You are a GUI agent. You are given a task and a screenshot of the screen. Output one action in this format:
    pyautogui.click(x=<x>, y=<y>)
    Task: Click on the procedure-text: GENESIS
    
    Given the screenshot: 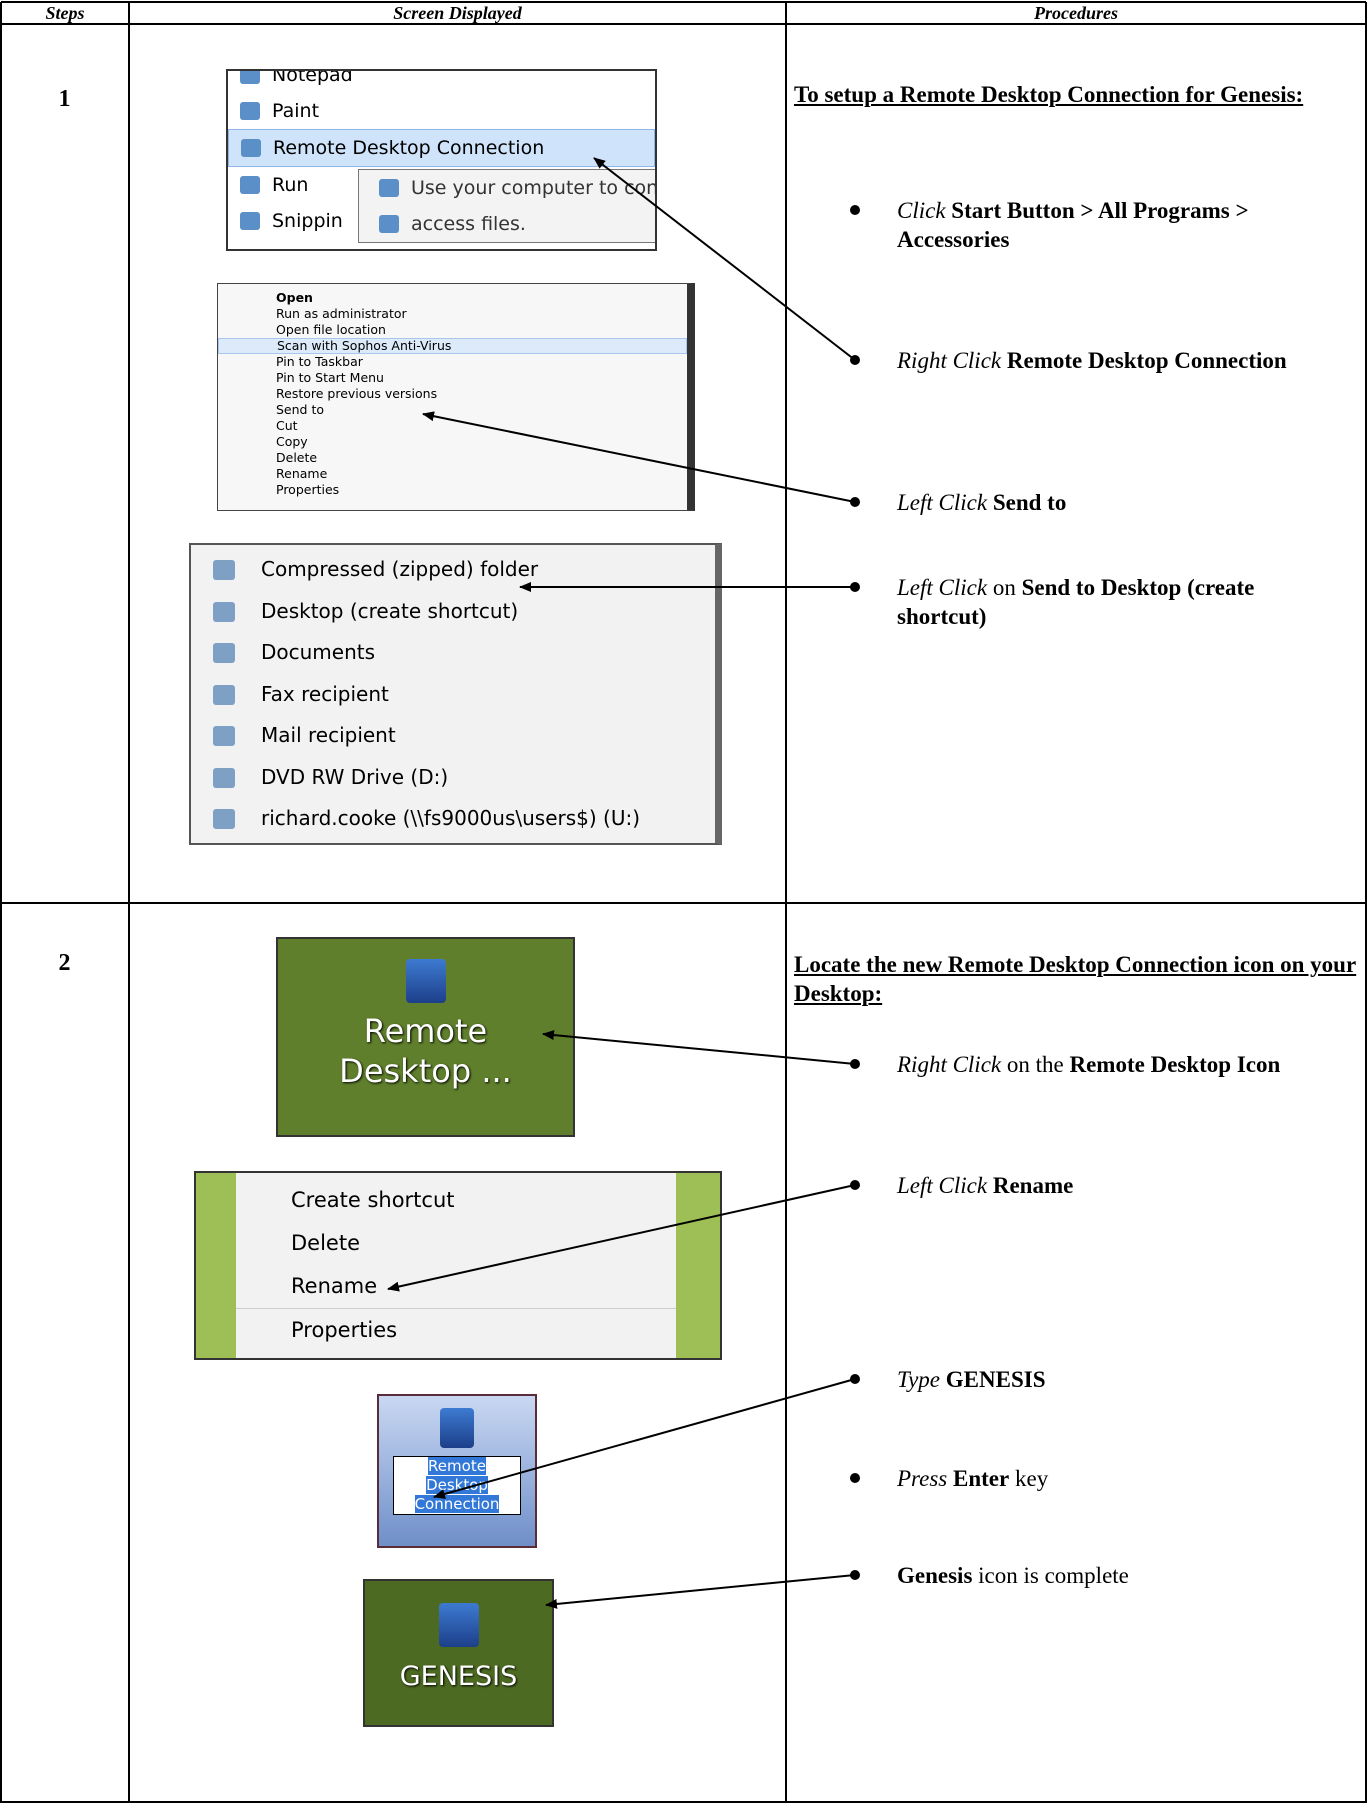 What is the action you would take?
    pyautogui.click(x=995, y=1379)
    